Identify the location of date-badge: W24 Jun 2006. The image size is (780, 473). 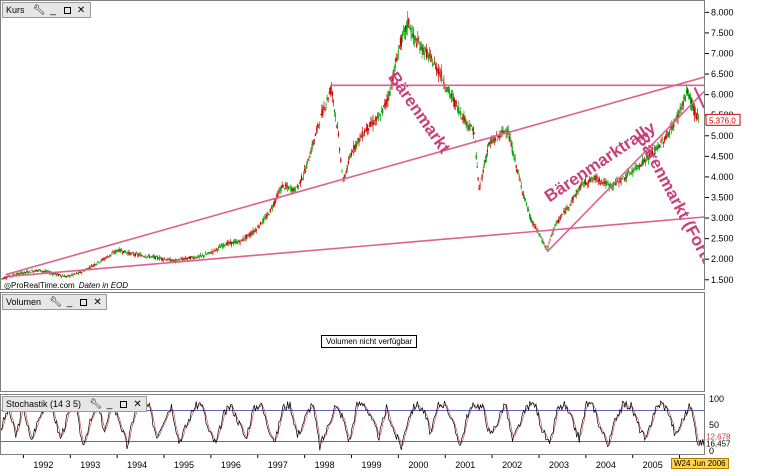
(700, 463).